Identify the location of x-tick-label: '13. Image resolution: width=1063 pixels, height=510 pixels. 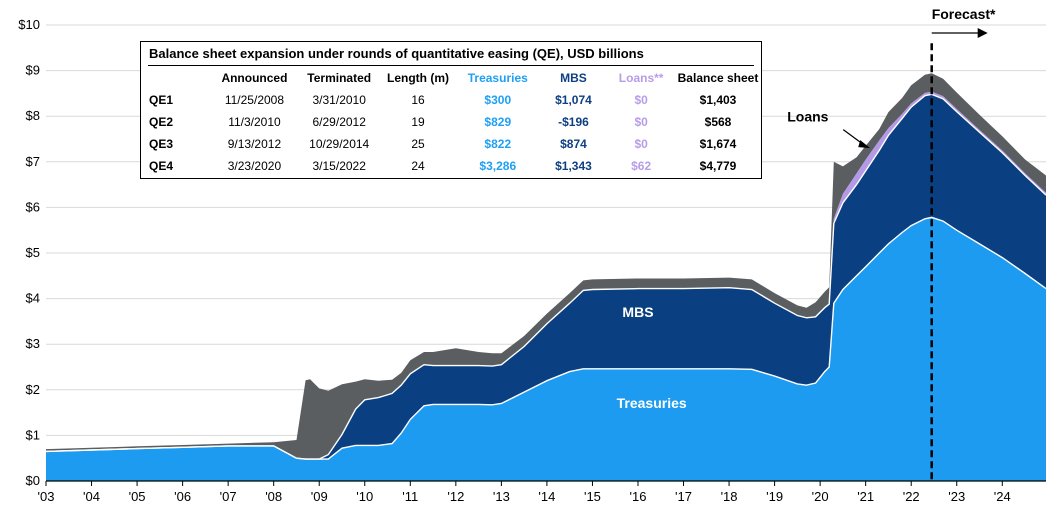
(501, 496).